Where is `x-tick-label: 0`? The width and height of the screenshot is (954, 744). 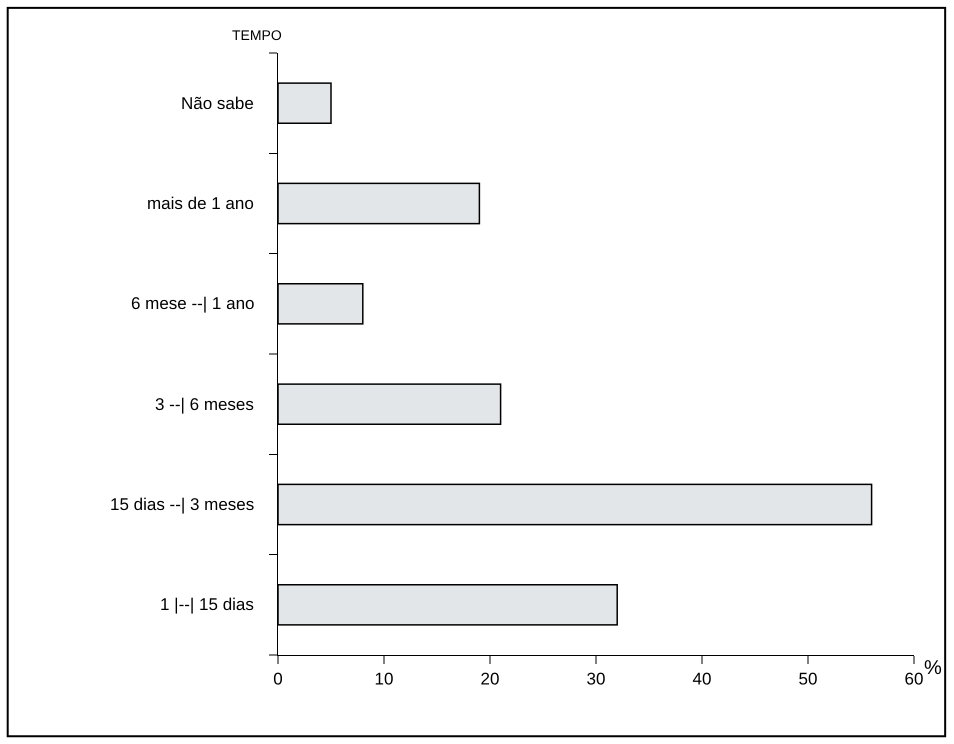
x-tick-label: 0 is located at coordinates (278, 678).